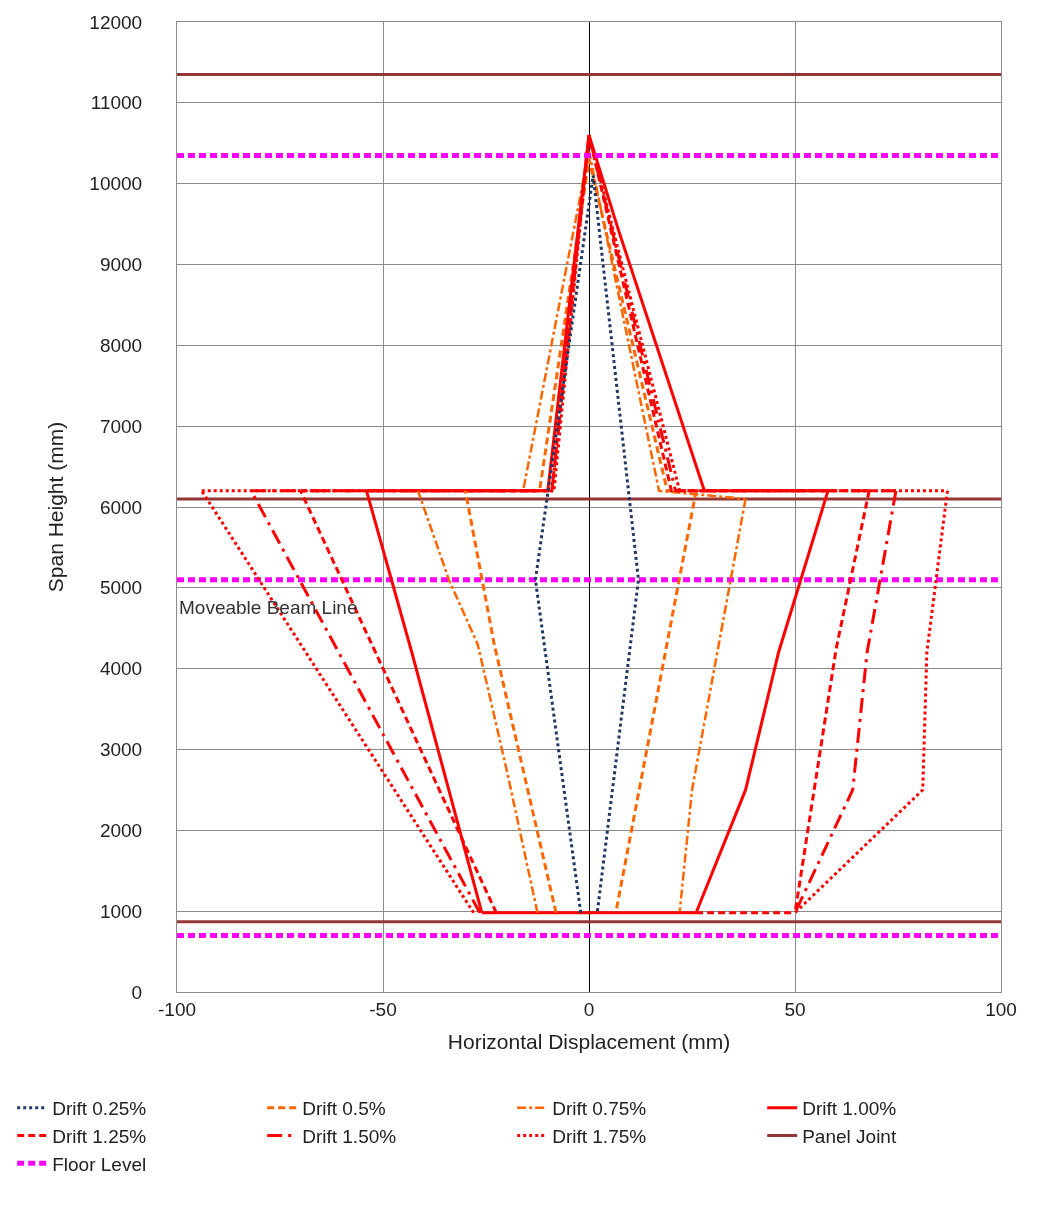 This screenshot has width=1057, height=1209. Describe the element at coordinates (55, 507) in the screenshot. I see `y-axis-title: Span Height (mm)` at that location.